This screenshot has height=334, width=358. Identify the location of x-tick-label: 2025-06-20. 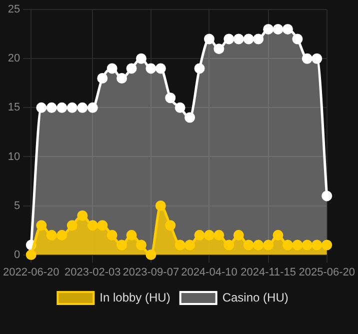
(327, 272).